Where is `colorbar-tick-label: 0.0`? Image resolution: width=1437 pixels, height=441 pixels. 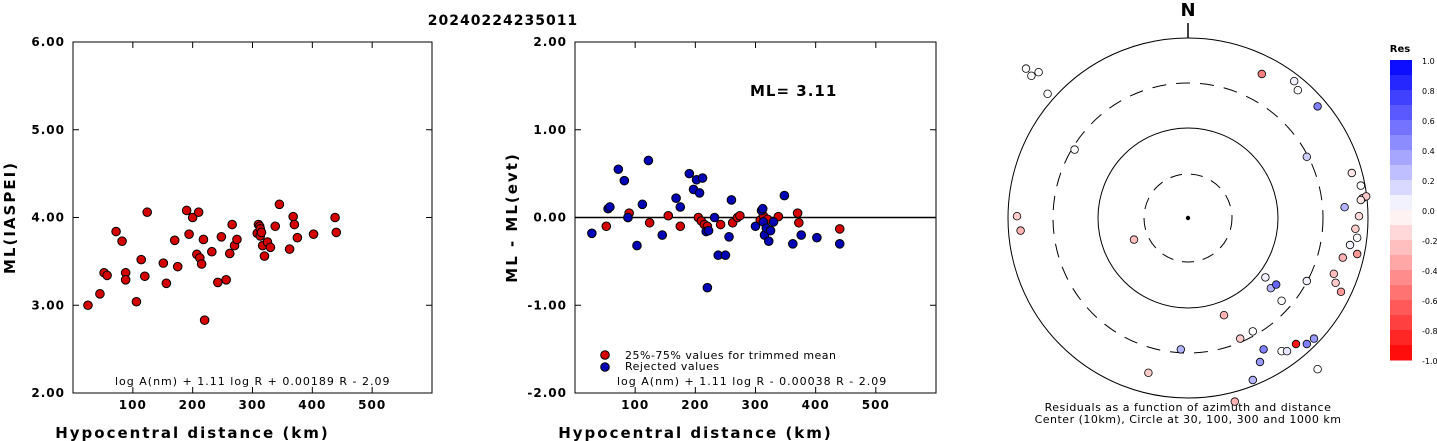
colorbar-tick-label: 0.0 is located at coordinates (1428, 211).